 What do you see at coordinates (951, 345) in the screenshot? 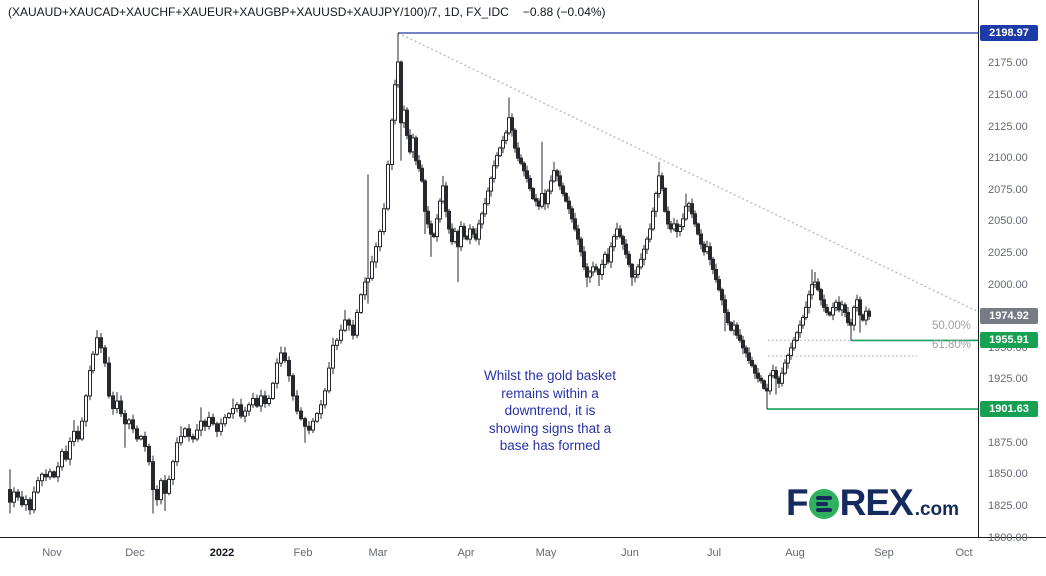
I see `fib-618-label: 61.80%` at bounding box center [951, 345].